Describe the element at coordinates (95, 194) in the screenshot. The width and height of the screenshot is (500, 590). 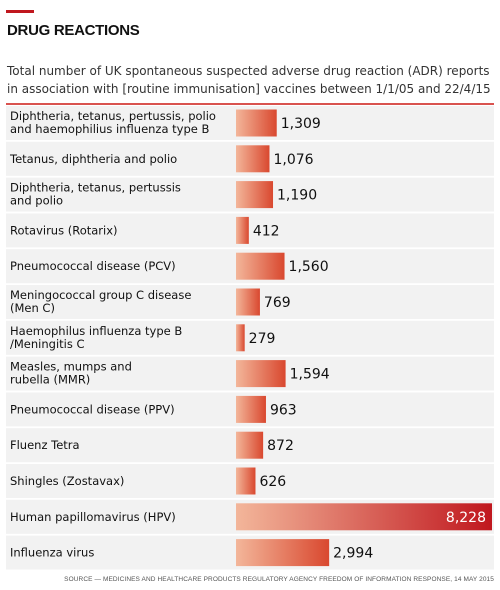
I see `category-label: Diphtheria, tetanus, pertussis and polio` at that location.